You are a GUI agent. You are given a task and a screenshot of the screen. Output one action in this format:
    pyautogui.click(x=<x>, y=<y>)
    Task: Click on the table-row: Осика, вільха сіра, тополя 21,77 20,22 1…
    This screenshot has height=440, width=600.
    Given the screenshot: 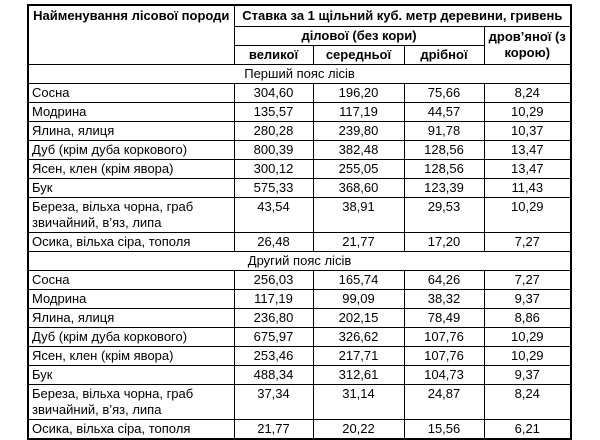 What is the action you would take?
    pyautogui.click(x=299, y=428)
    